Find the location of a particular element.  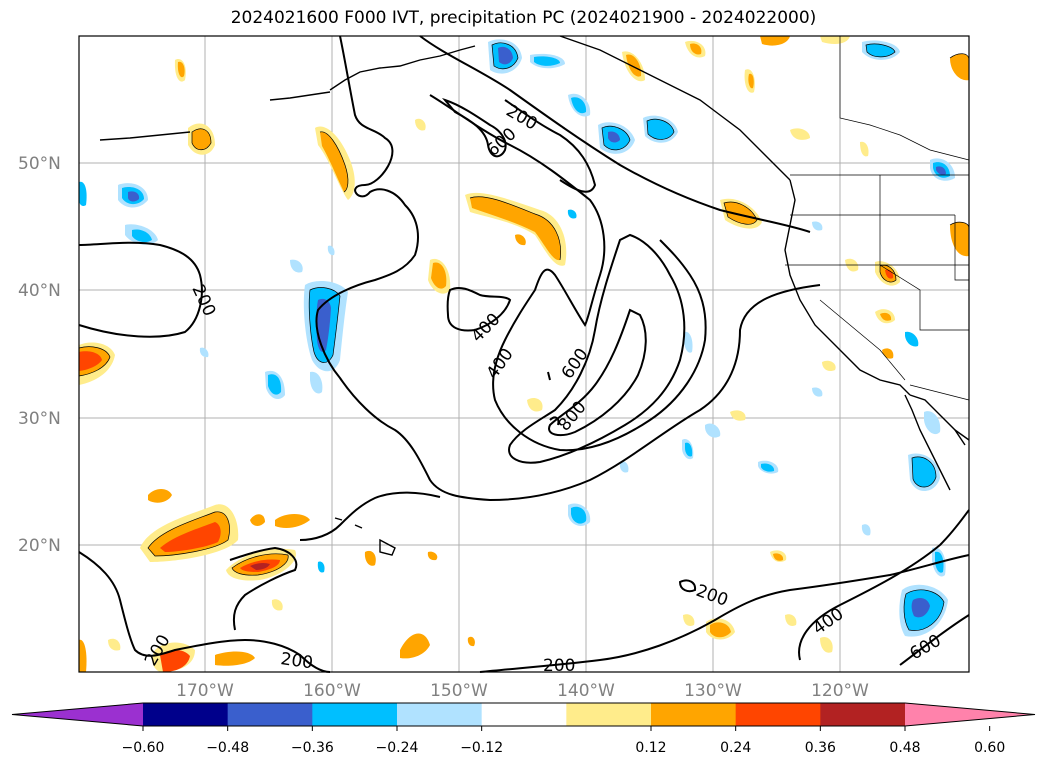

lon-label: 130°W is located at coordinates (713, 691).